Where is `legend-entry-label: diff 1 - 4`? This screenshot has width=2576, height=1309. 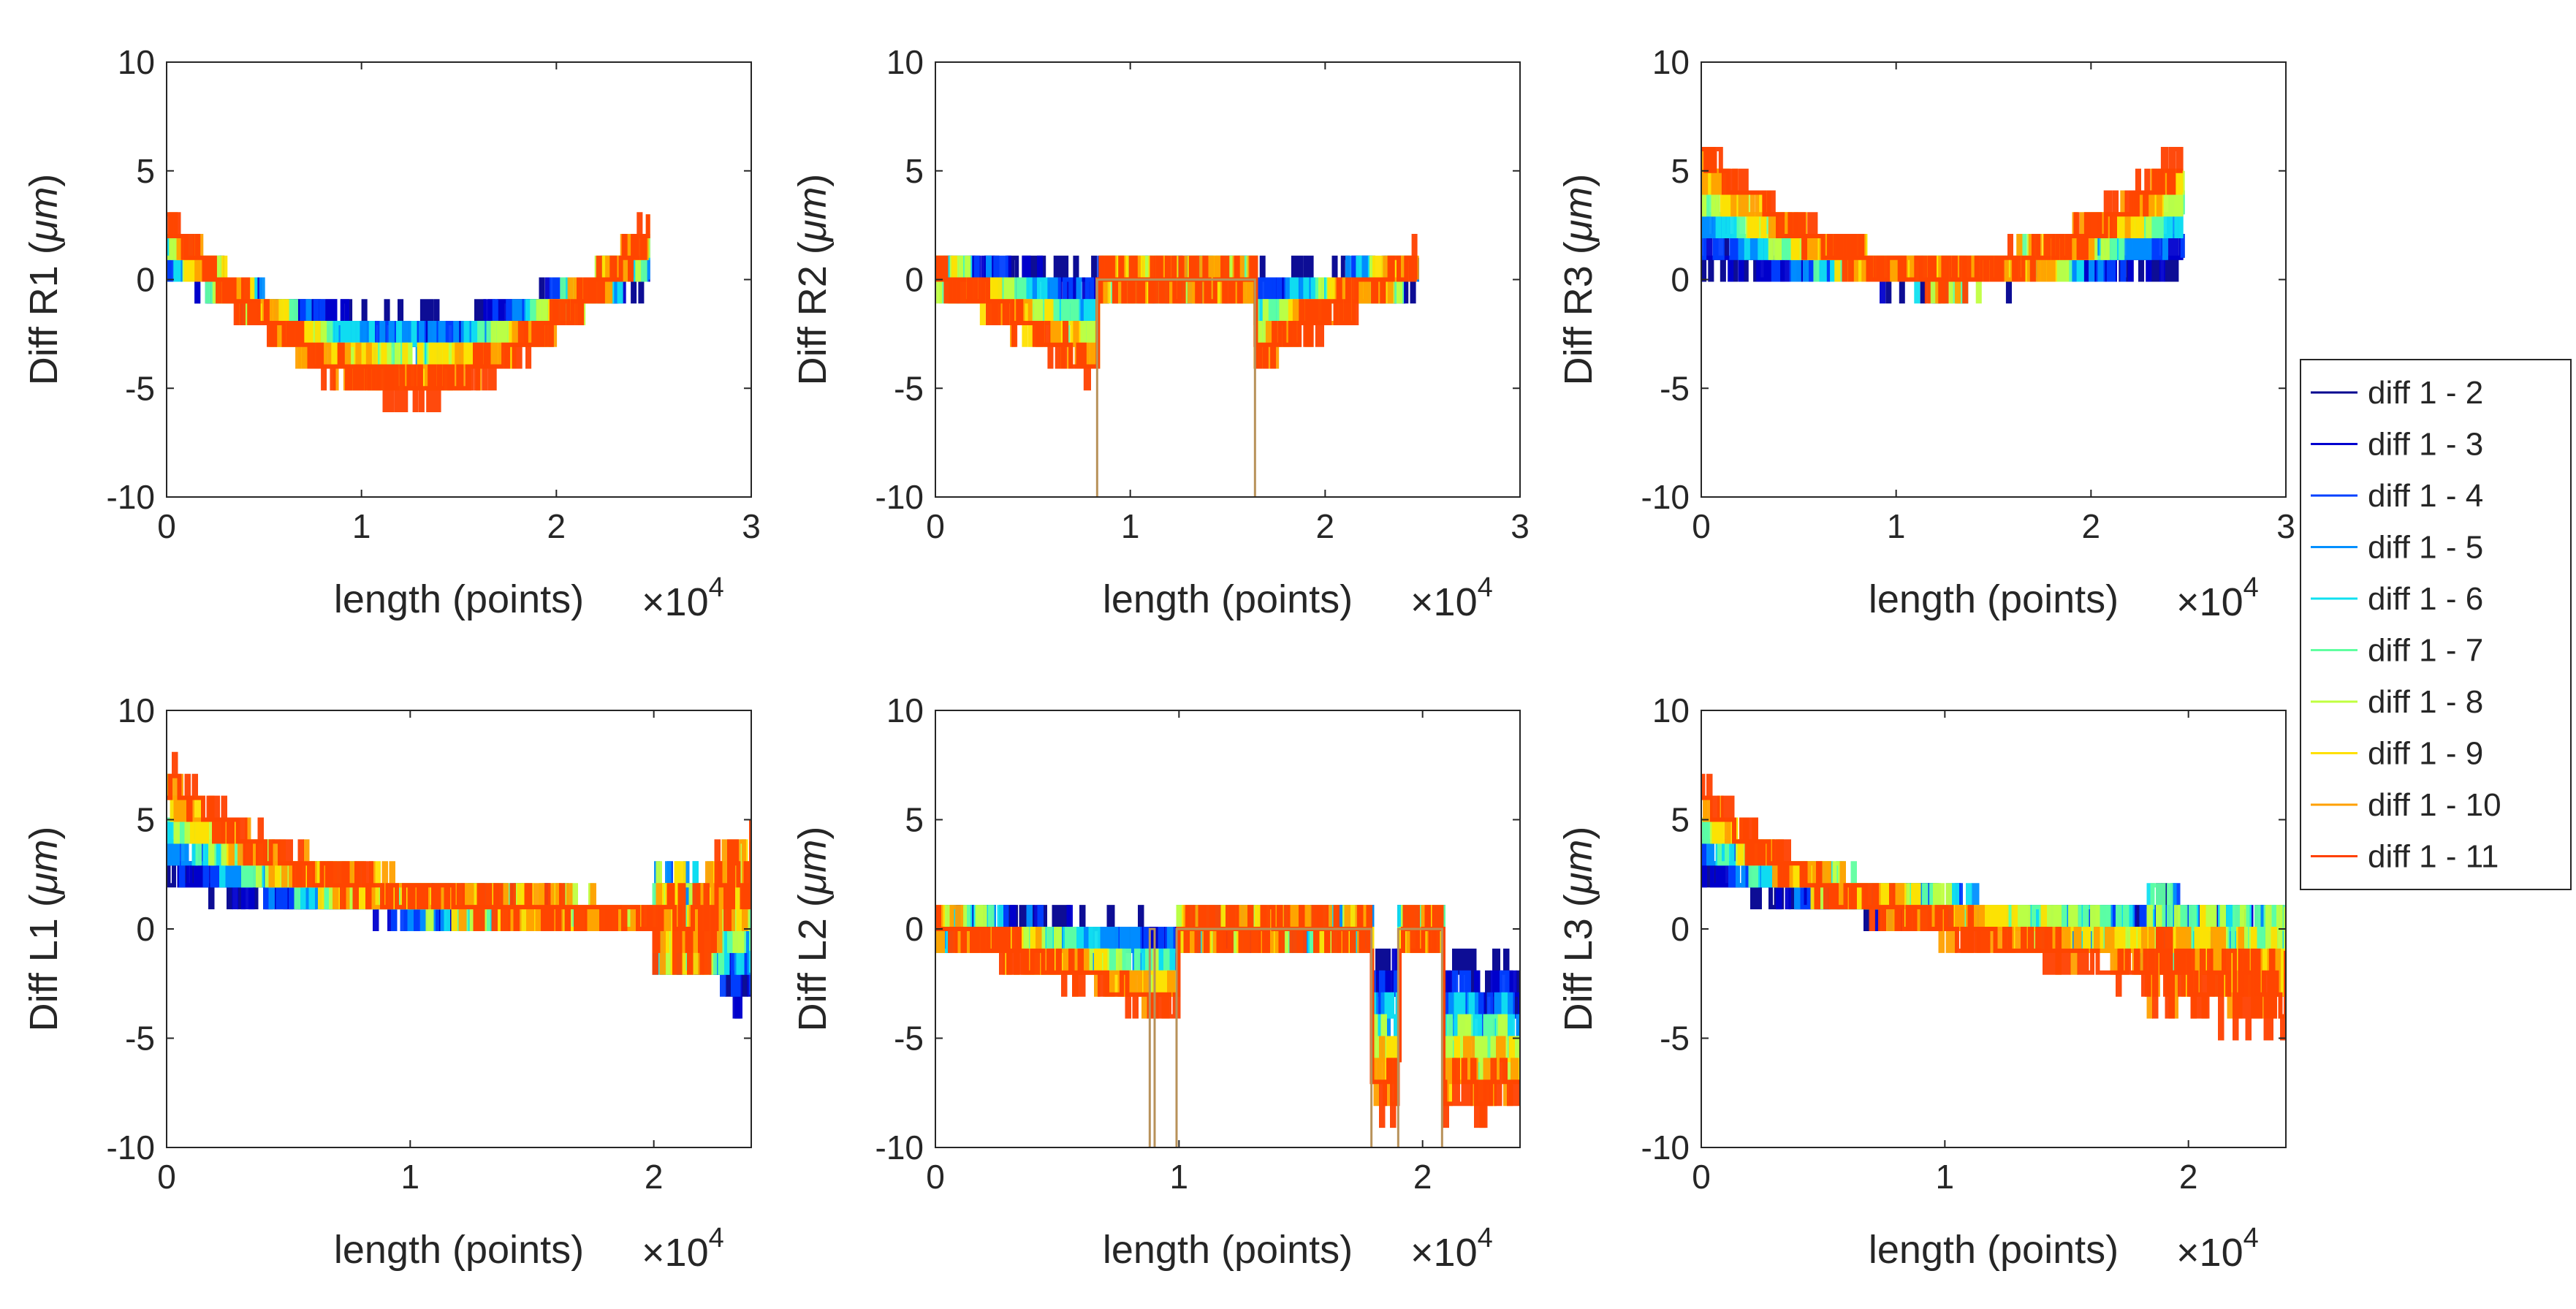 legend-entry-label: diff 1 - 4 is located at coordinates (2425, 496).